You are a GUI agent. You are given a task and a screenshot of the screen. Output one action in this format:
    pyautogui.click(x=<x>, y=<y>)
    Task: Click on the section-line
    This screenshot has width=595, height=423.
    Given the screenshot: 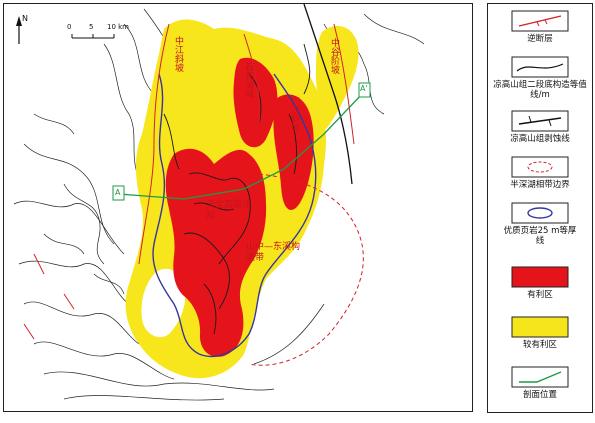 What is the action you would take?
    pyautogui.click(x=241, y=145)
    